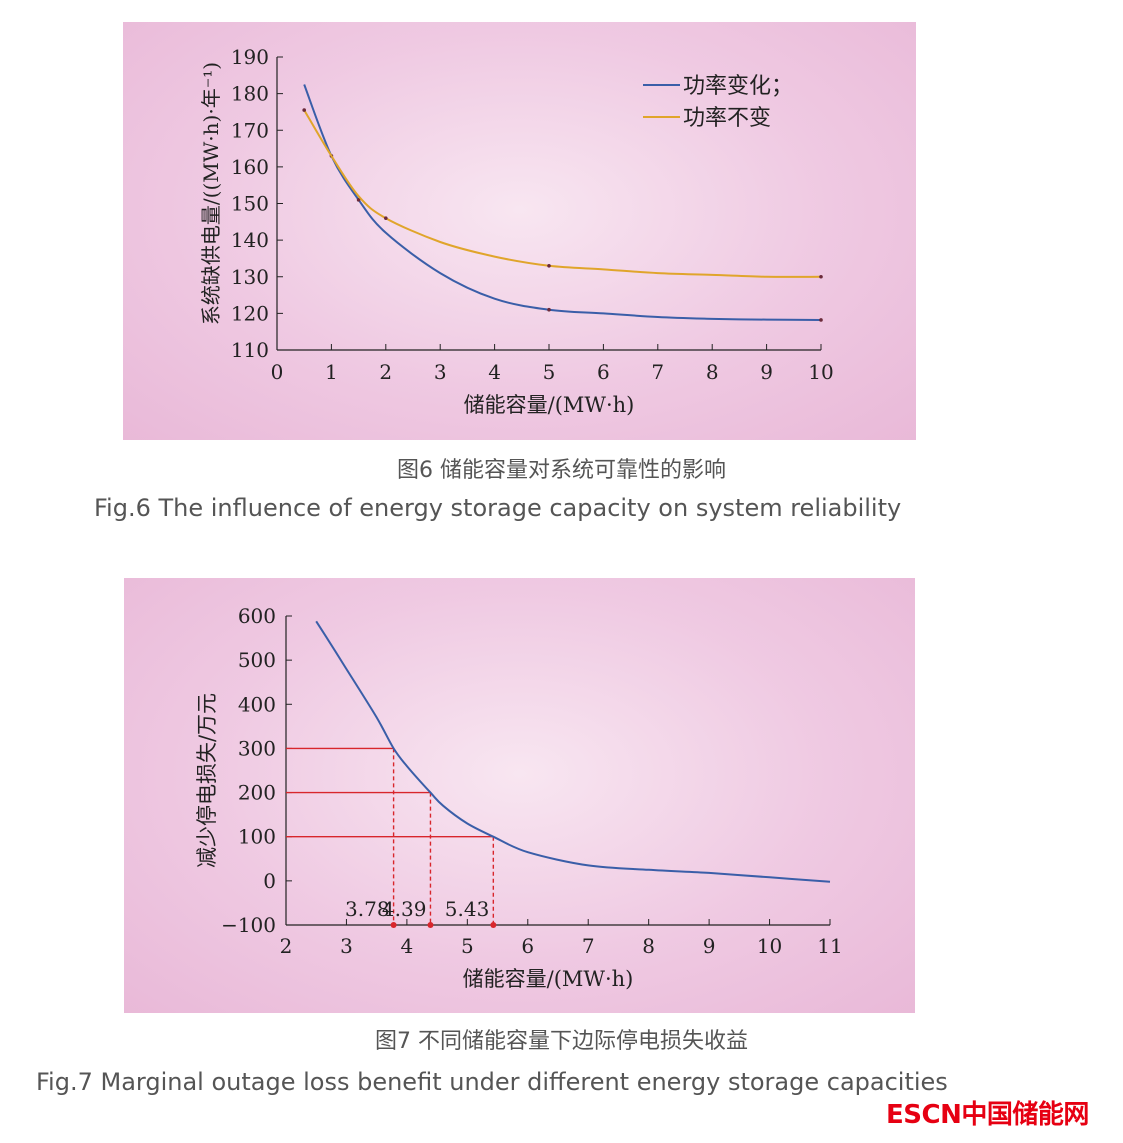  What do you see at coordinates (257, 660) in the screenshot?
I see `y-tick-label: 500` at bounding box center [257, 660].